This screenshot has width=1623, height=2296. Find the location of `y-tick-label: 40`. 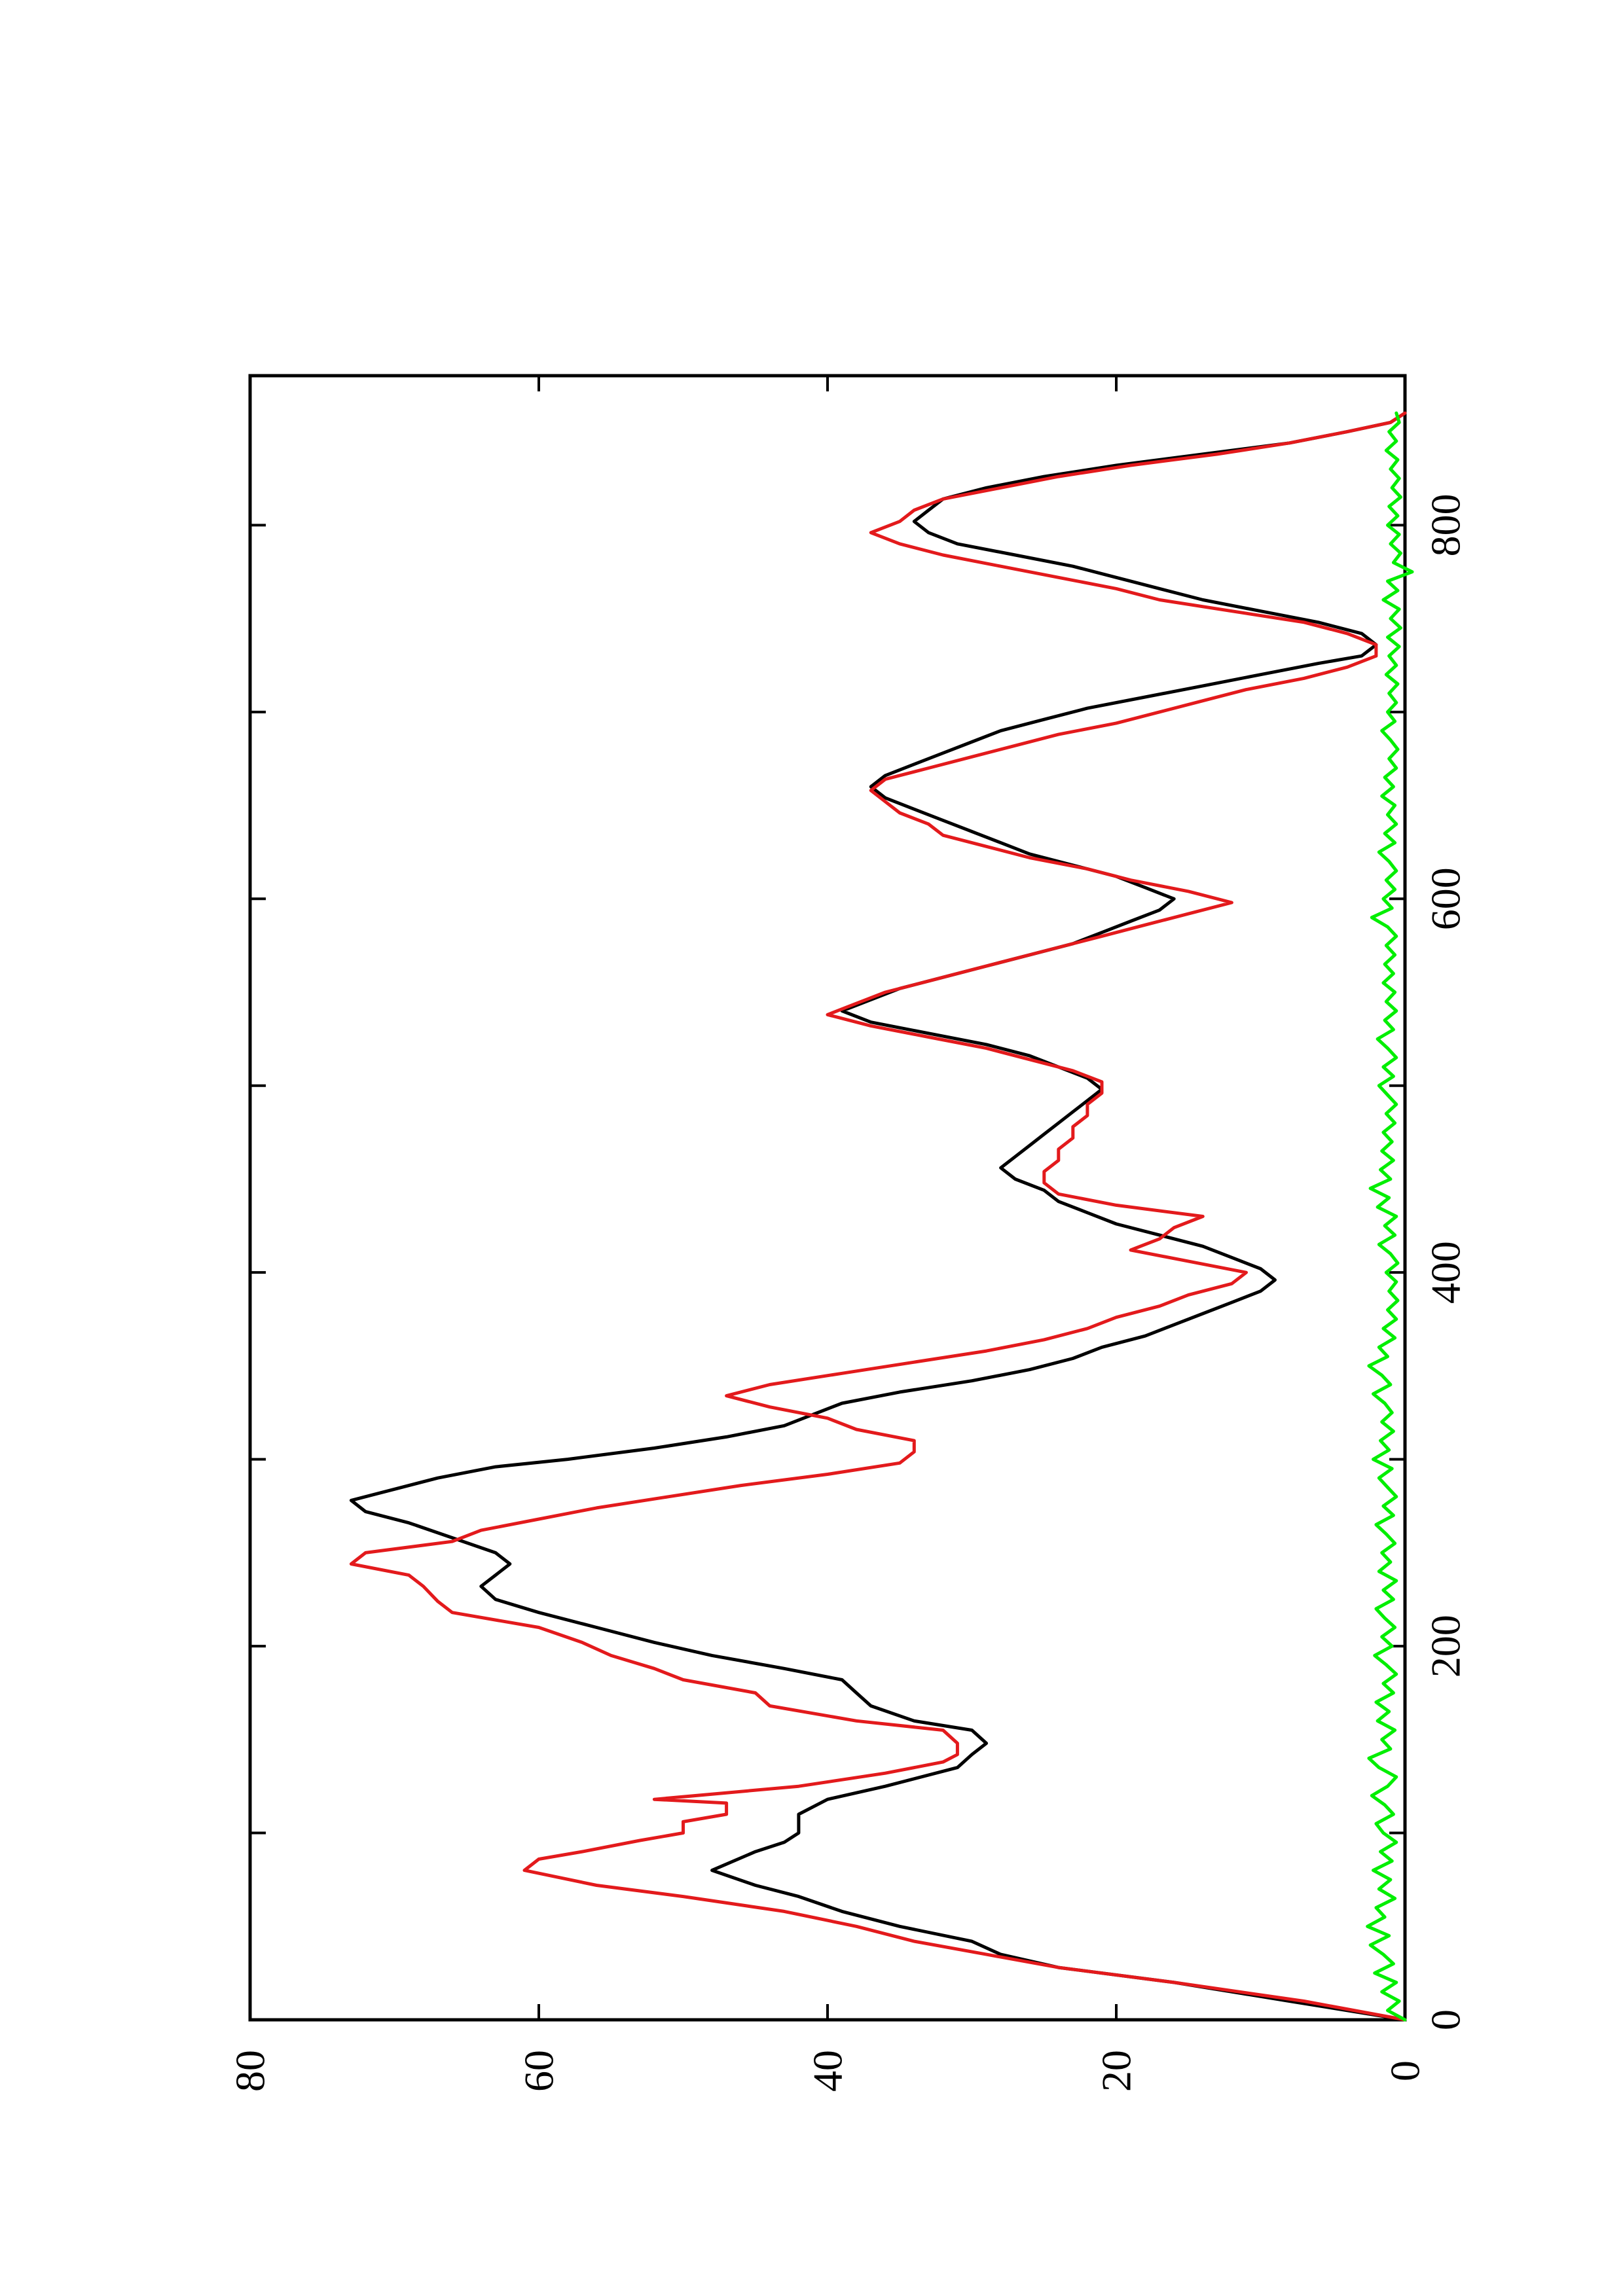

y-tick-label: 40 is located at coordinates (828, 2071).